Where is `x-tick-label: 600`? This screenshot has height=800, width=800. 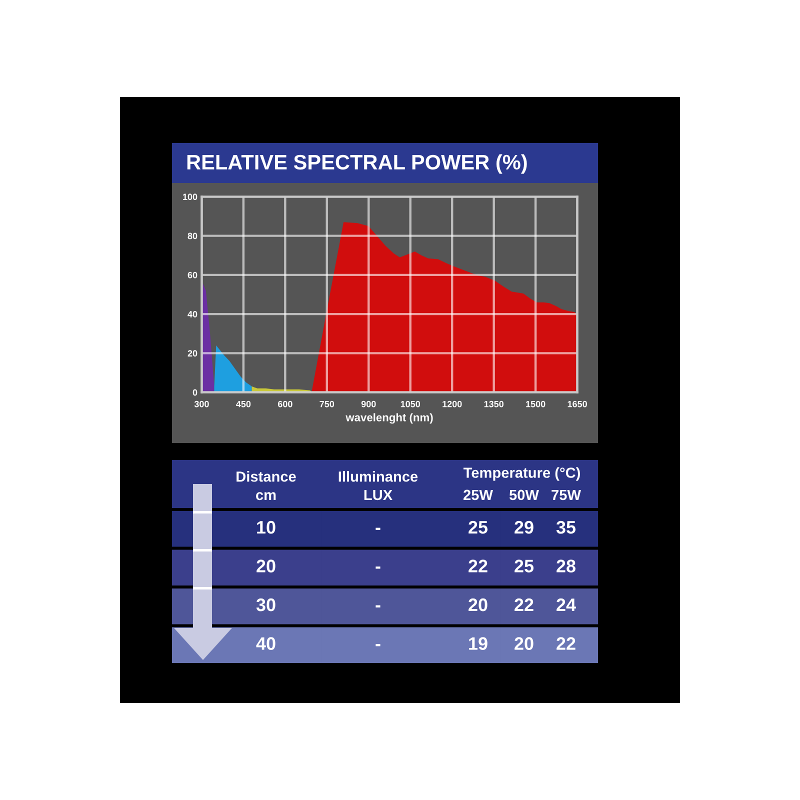 x-tick-label: 600 is located at coordinates (285, 404).